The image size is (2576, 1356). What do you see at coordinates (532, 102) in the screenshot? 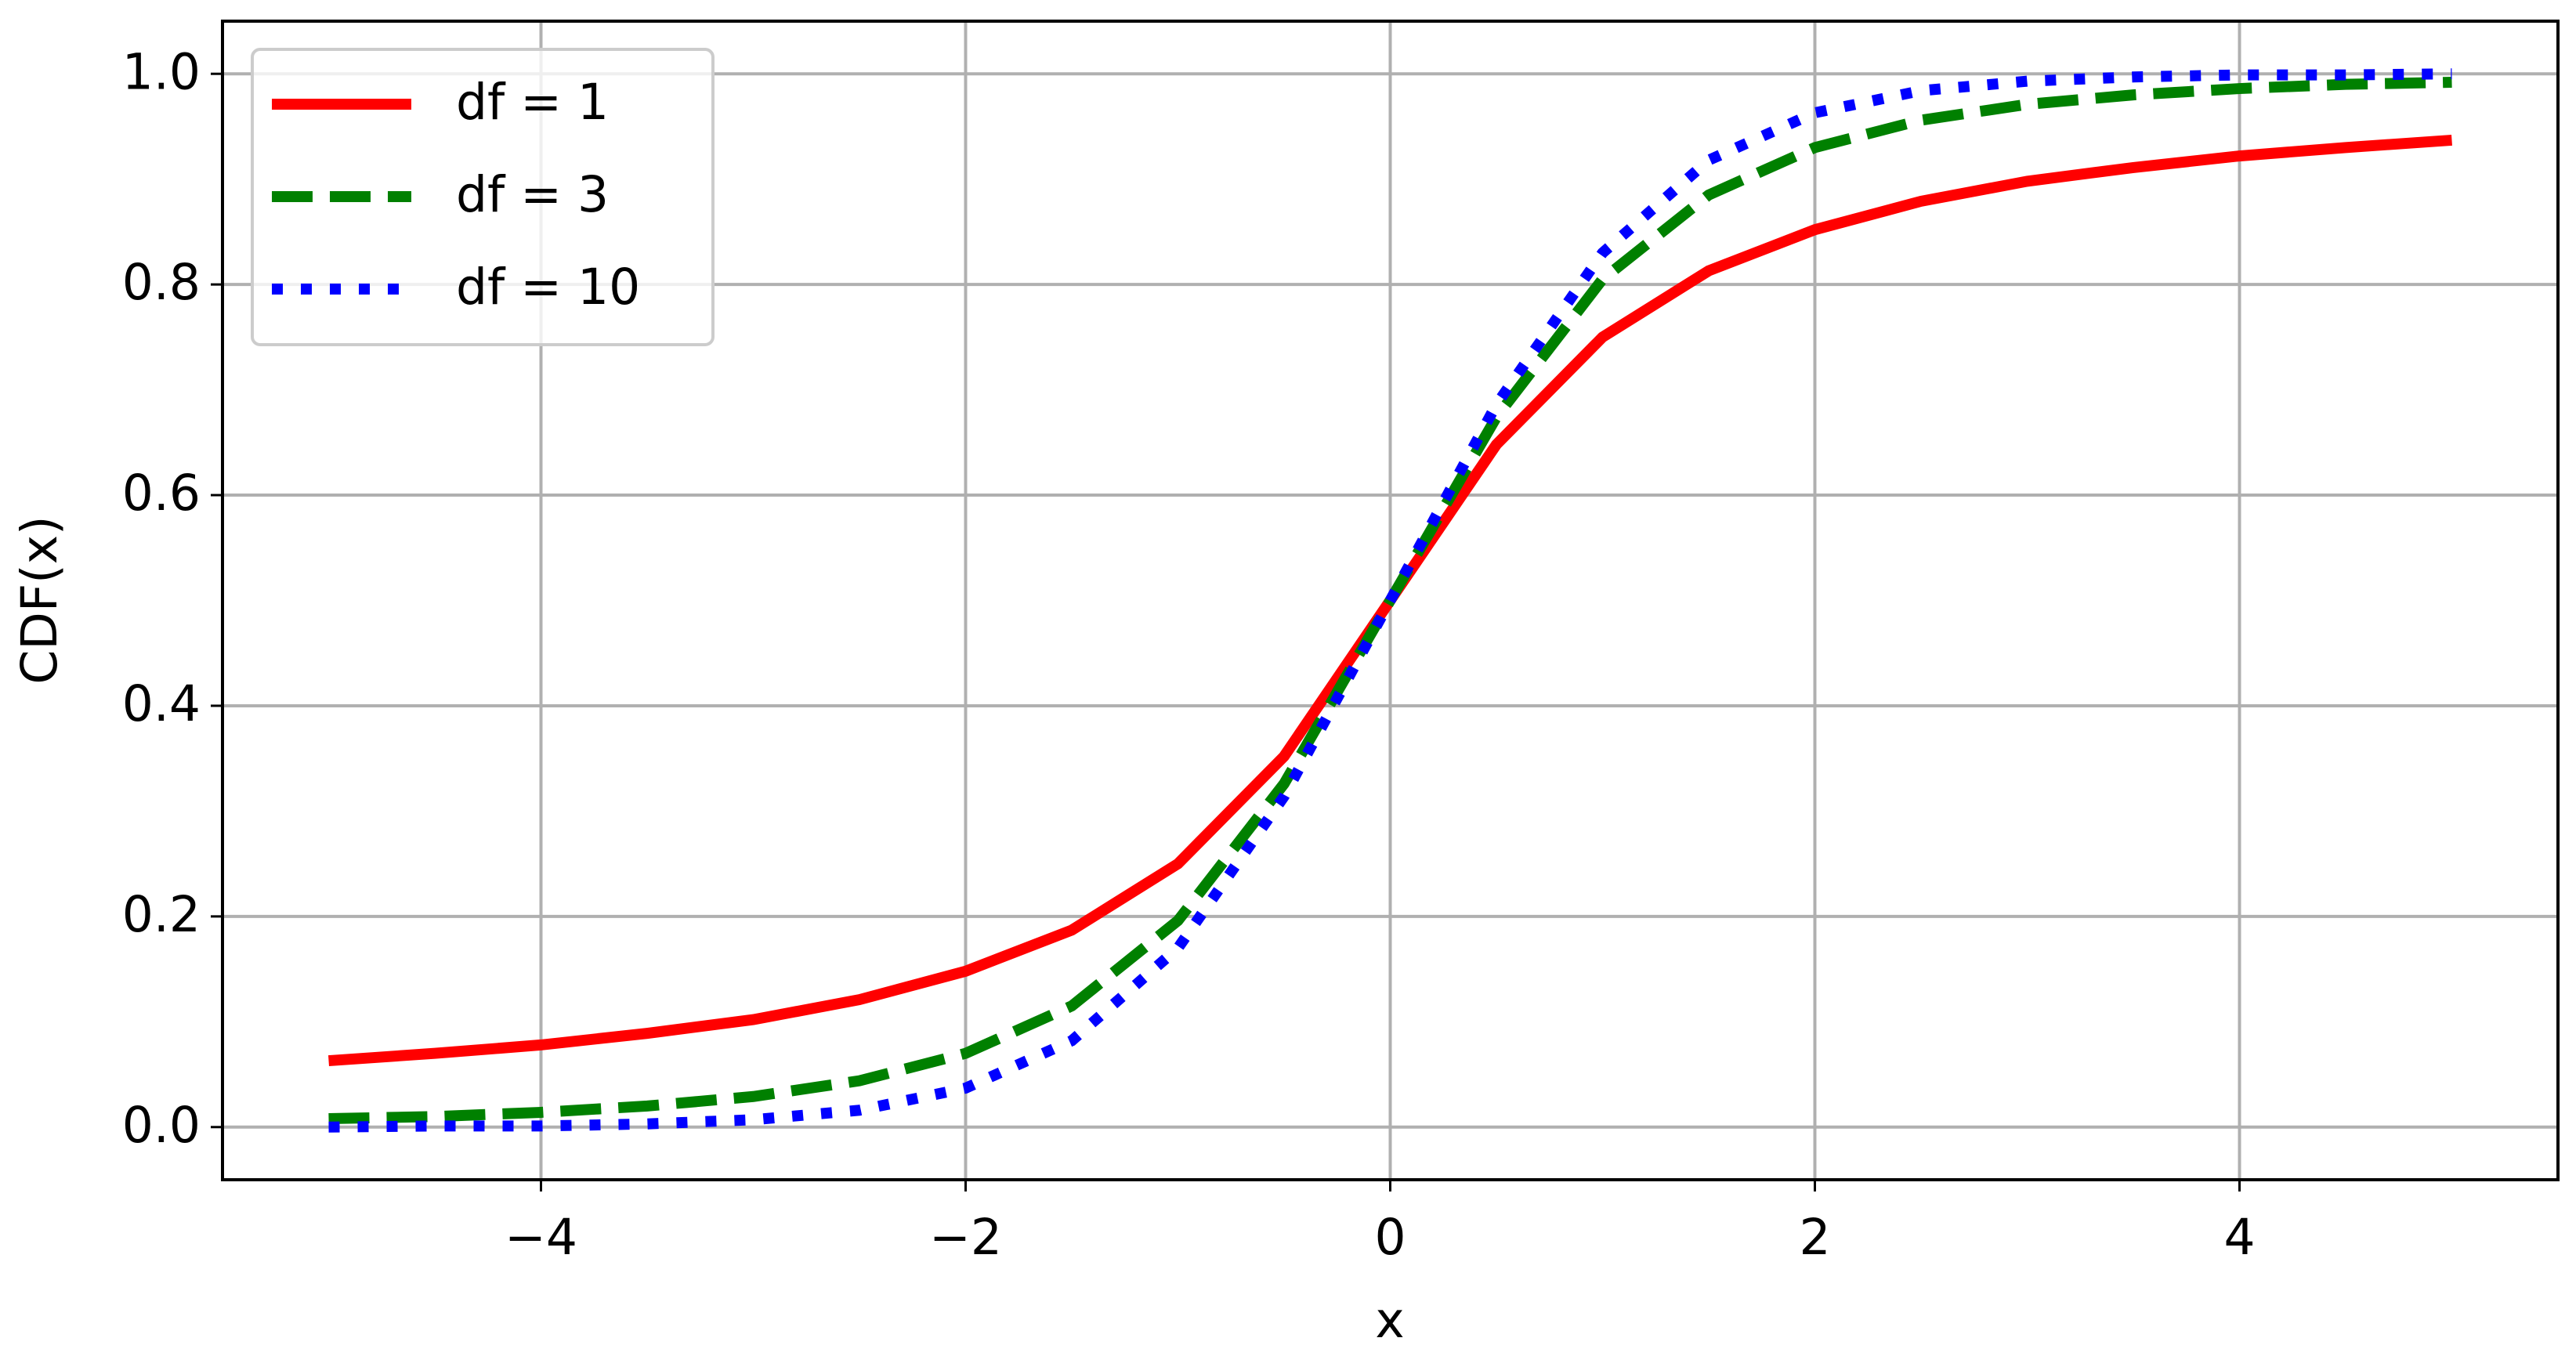
I see `legend-label: df = 1` at bounding box center [532, 102].